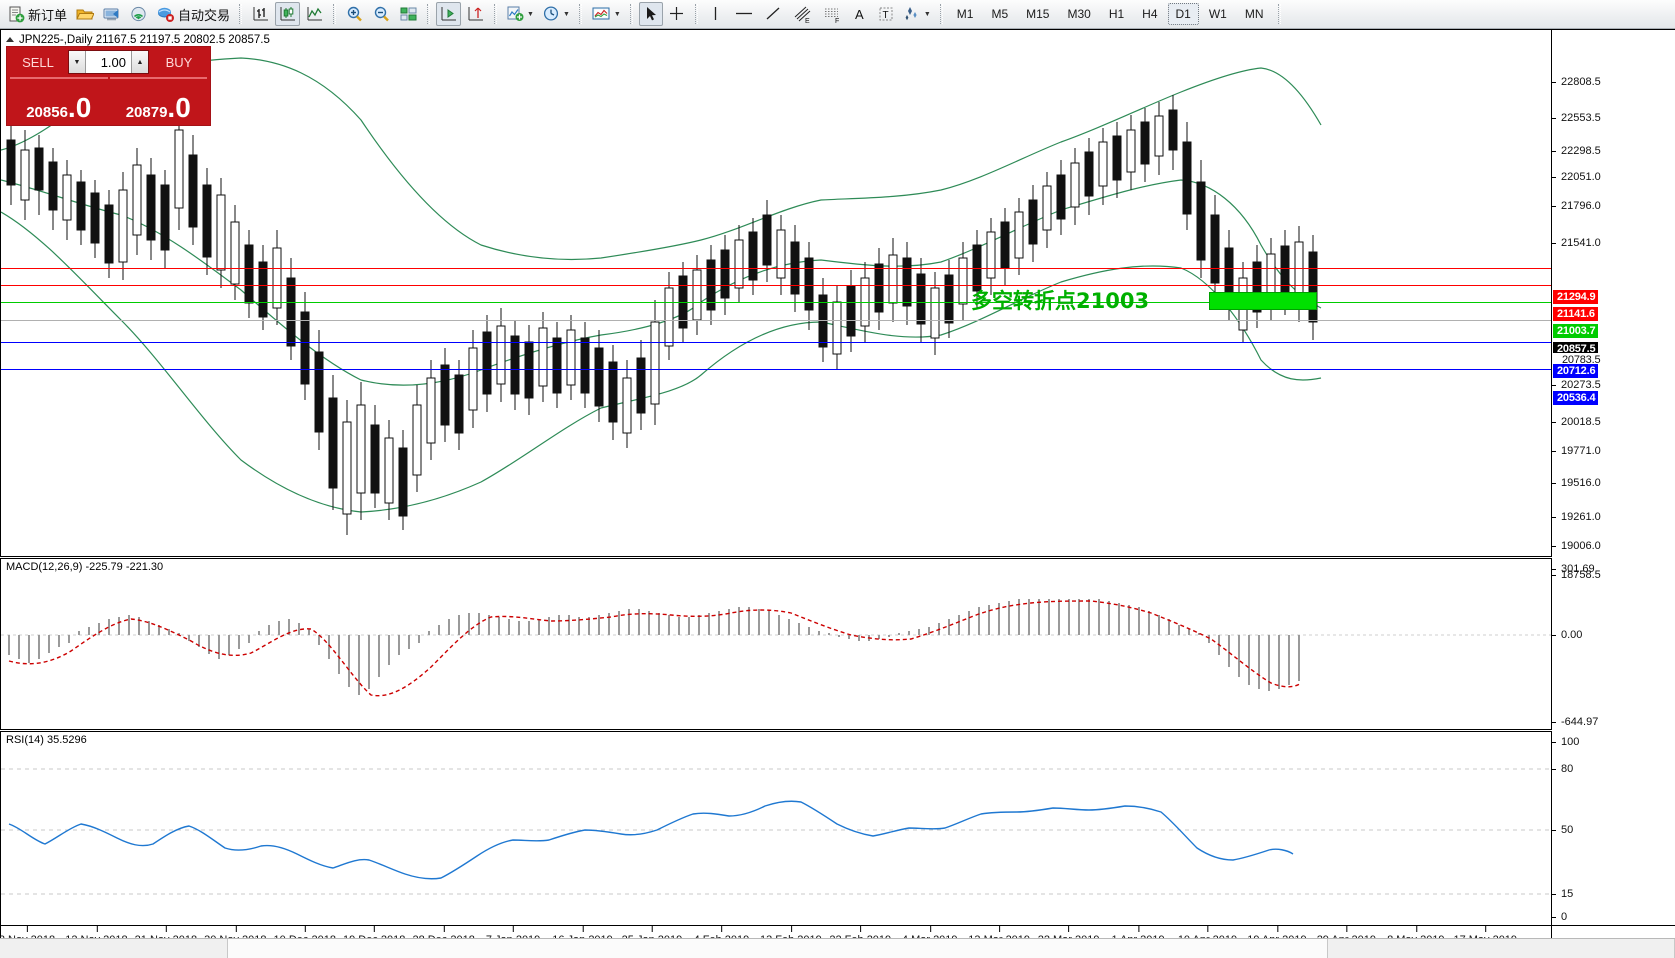 This screenshot has height=958, width=1675. What do you see at coordinates (288, 14) in the screenshot?
I see `candlestick-chart-button` at bounding box center [288, 14].